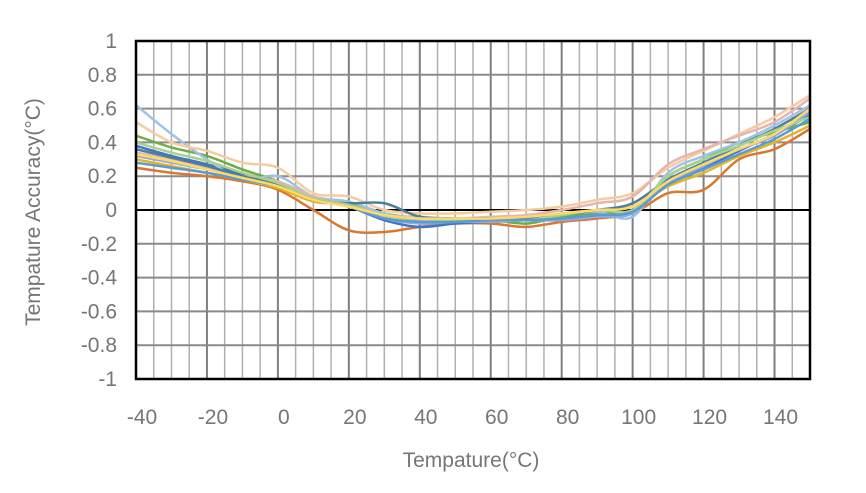  I want to click on y-axis-label: Tempature Accuracy(°C), so click(33, 212).